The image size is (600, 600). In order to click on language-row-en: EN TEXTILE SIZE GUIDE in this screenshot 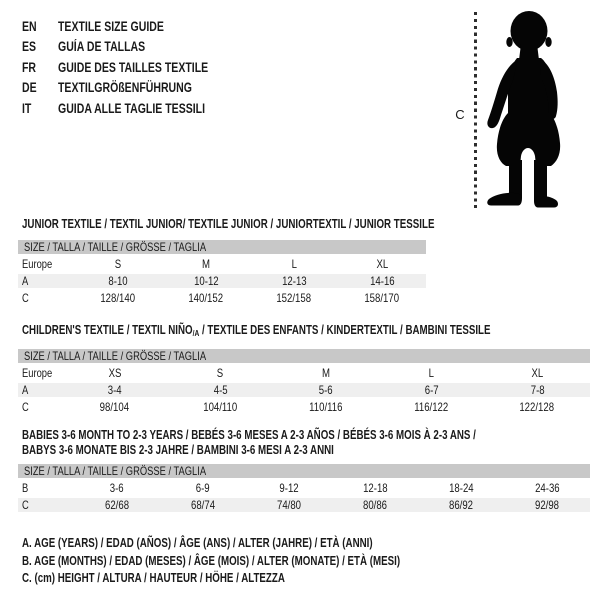, I will do `click(136, 27)`.